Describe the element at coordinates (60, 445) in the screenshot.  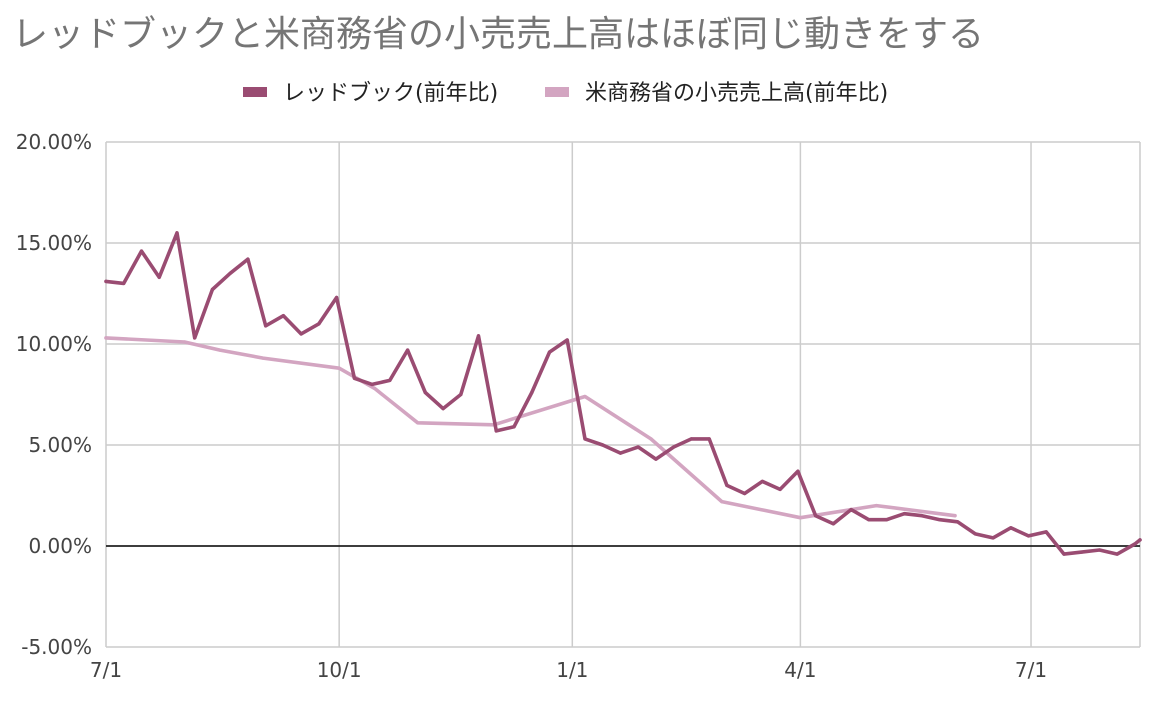
I see `y-tick-label: 5.00%` at that location.